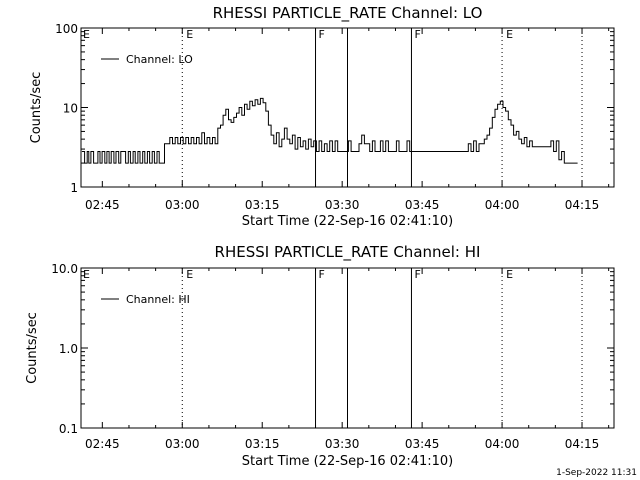 The width and height of the screenshot is (640, 480). Describe the element at coordinates (159, 59) in the screenshot. I see `legend-label: Channel: LO` at that location.